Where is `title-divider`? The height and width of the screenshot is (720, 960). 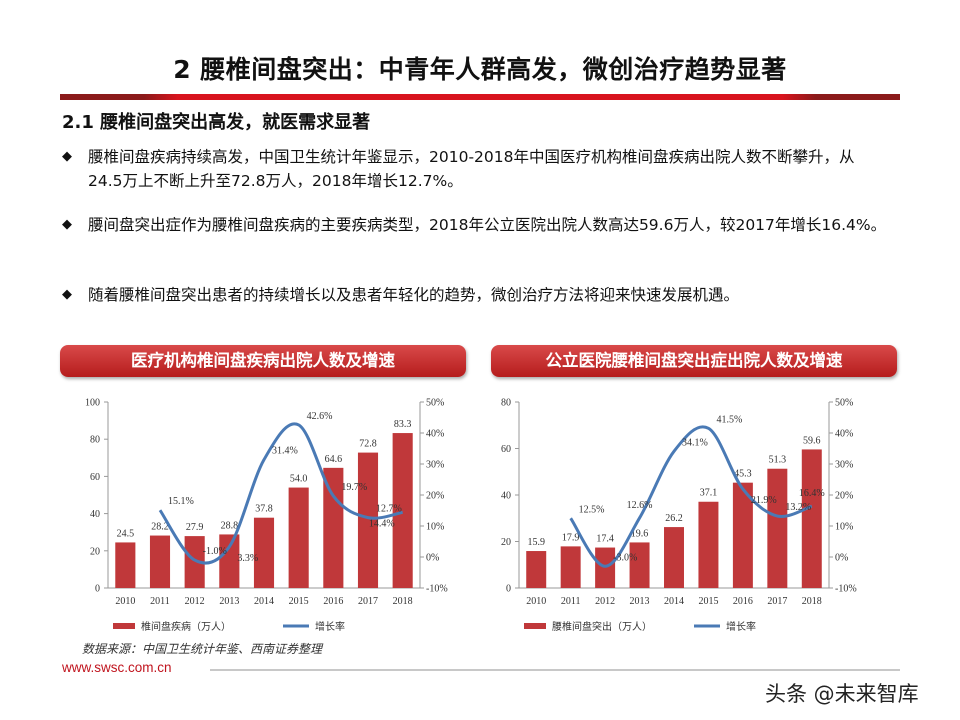 title-divider is located at coordinates (480, 97).